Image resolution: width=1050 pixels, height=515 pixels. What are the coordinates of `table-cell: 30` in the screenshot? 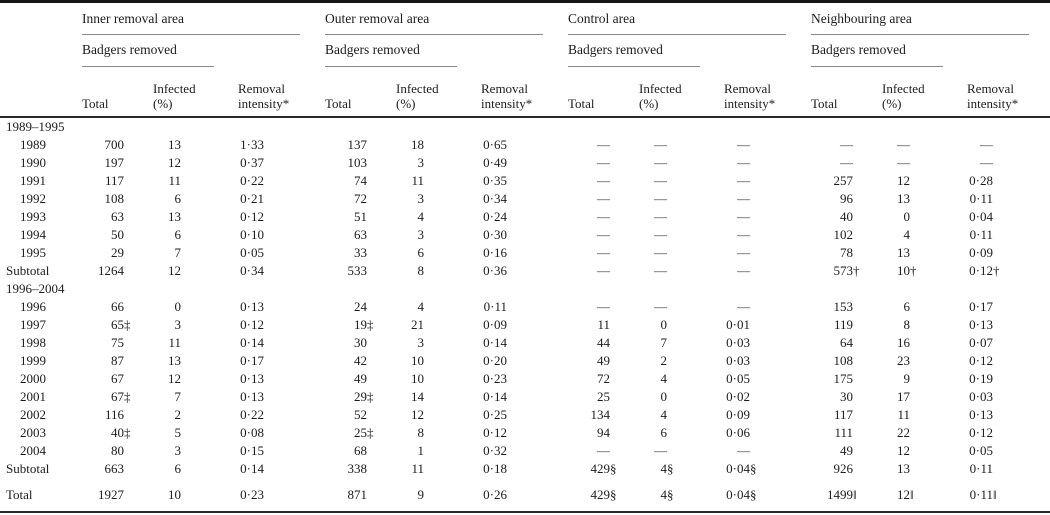 It's located at (360, 342).